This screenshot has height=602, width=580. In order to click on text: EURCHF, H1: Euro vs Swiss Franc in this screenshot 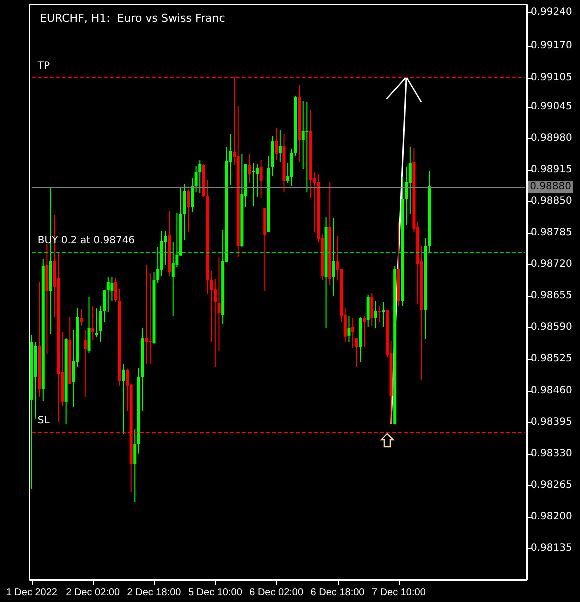, I will do `click(133, 18)`.